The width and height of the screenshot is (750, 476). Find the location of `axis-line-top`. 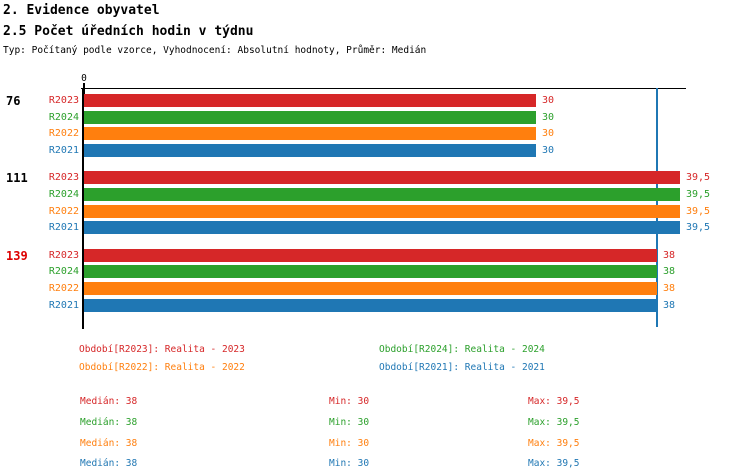

axis-line-top is located at coordinates (383, 88).